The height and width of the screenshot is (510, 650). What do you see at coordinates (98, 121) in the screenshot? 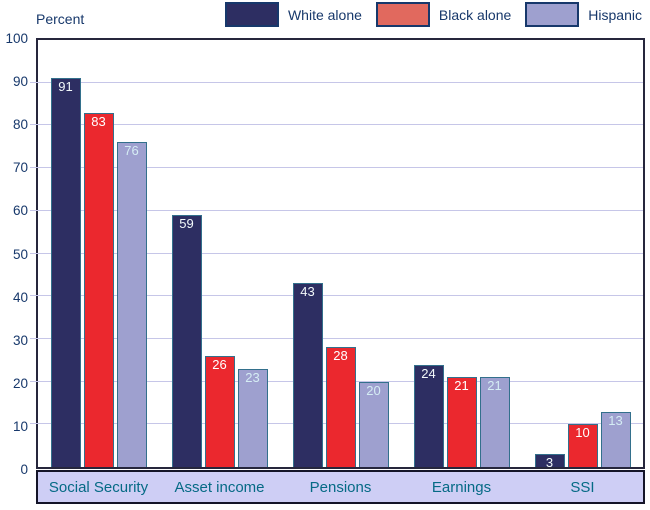
I see `bar-value-label: 83` at bounding box center [98, 121].